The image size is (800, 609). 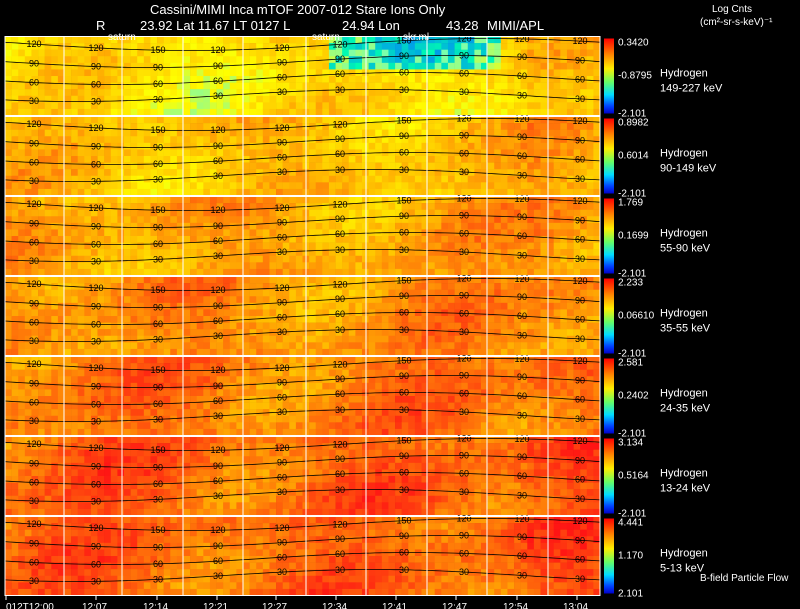 What do you see at coordinates (218, 336) in the screenshot?
I see `contour-label: 30` at bounding box center [218, 336].